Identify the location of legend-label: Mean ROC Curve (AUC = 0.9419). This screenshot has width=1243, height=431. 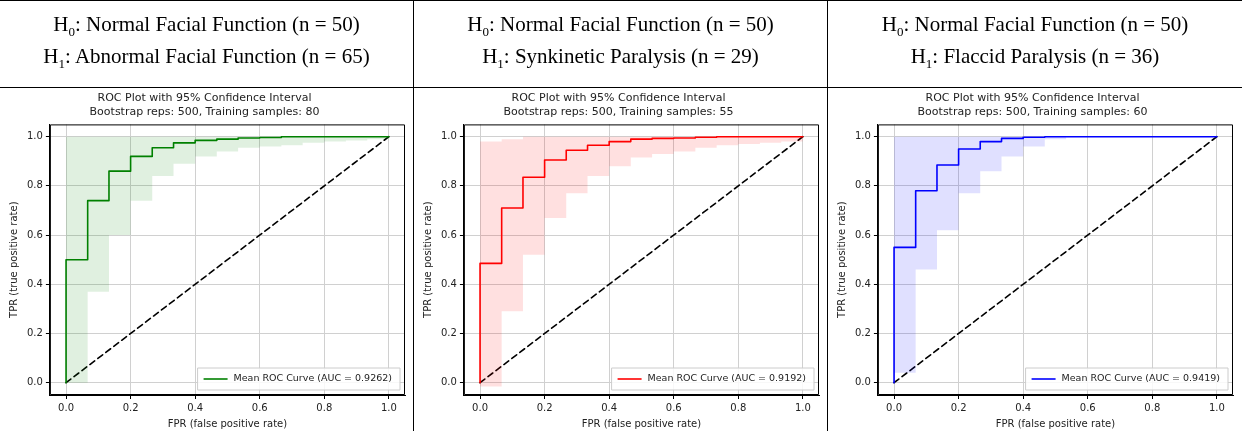
(1140, 378).